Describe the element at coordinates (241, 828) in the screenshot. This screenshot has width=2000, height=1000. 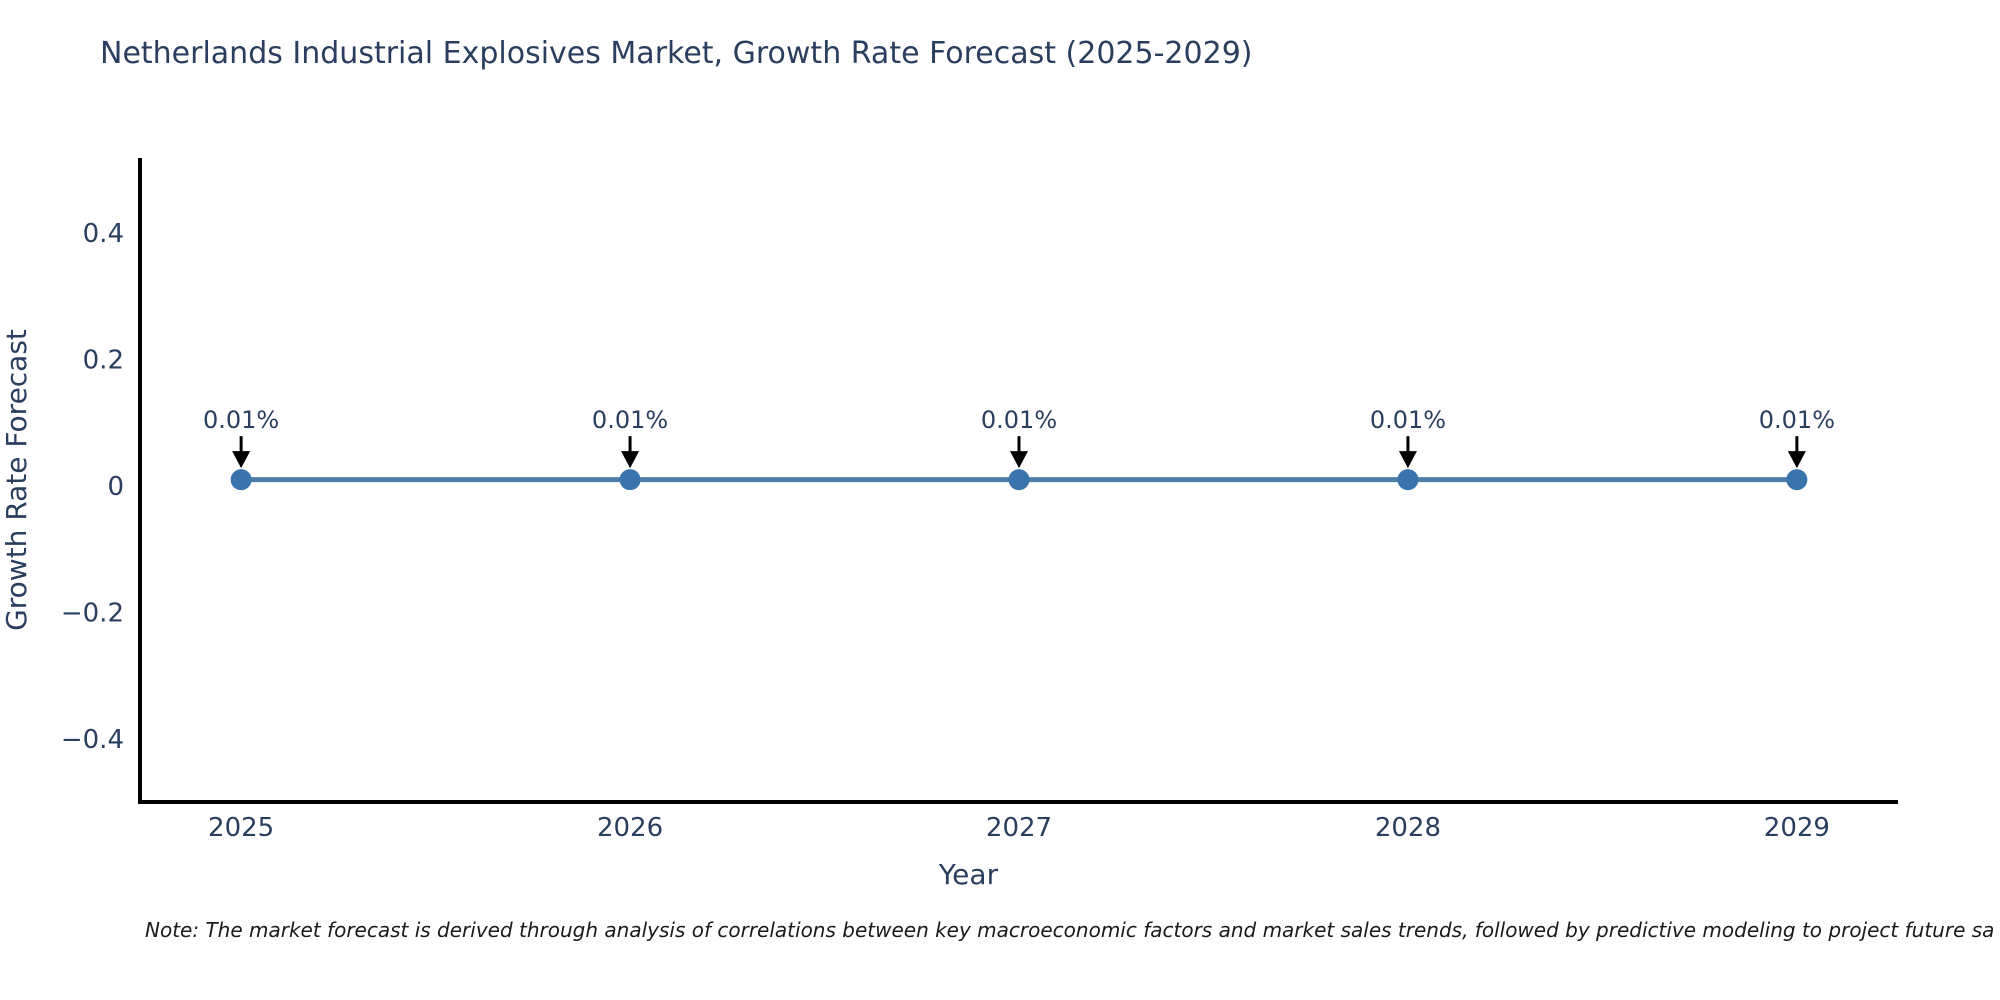
I see `x-tick-label: 2025` at that location.